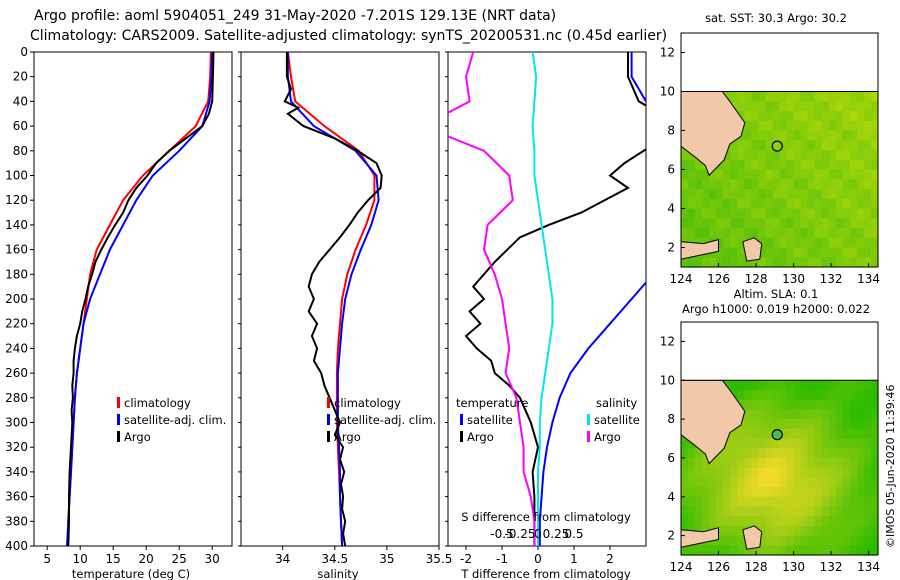 The width and height of the screenshot is (900, 580). Describe the element at coordinates (24, 52) in the screenshot. I see `depth-tick-label: 0` at that location.